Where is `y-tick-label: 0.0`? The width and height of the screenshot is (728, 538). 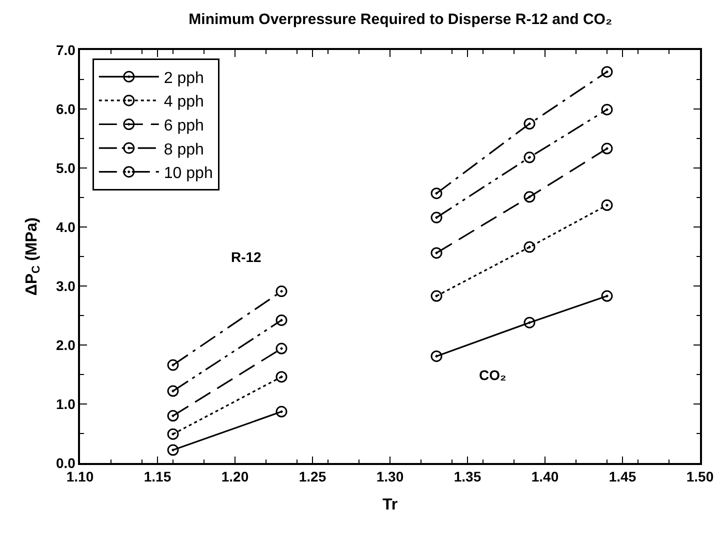
y-tick-label: 0.0 is located at coordinates (66, 462).